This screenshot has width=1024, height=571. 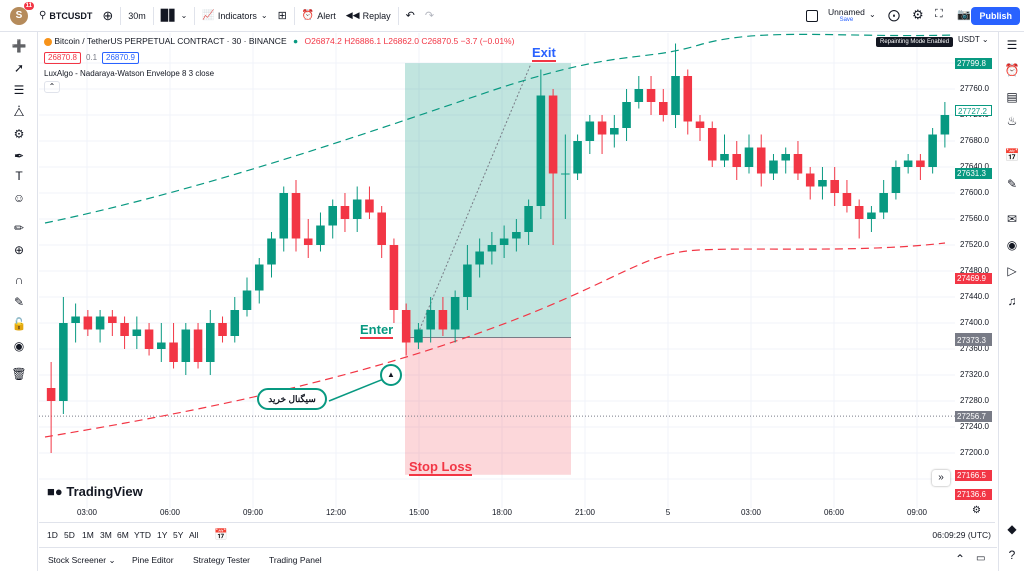 I want to click on watchlist-icon: ☰, so click(x=1012, y=45).